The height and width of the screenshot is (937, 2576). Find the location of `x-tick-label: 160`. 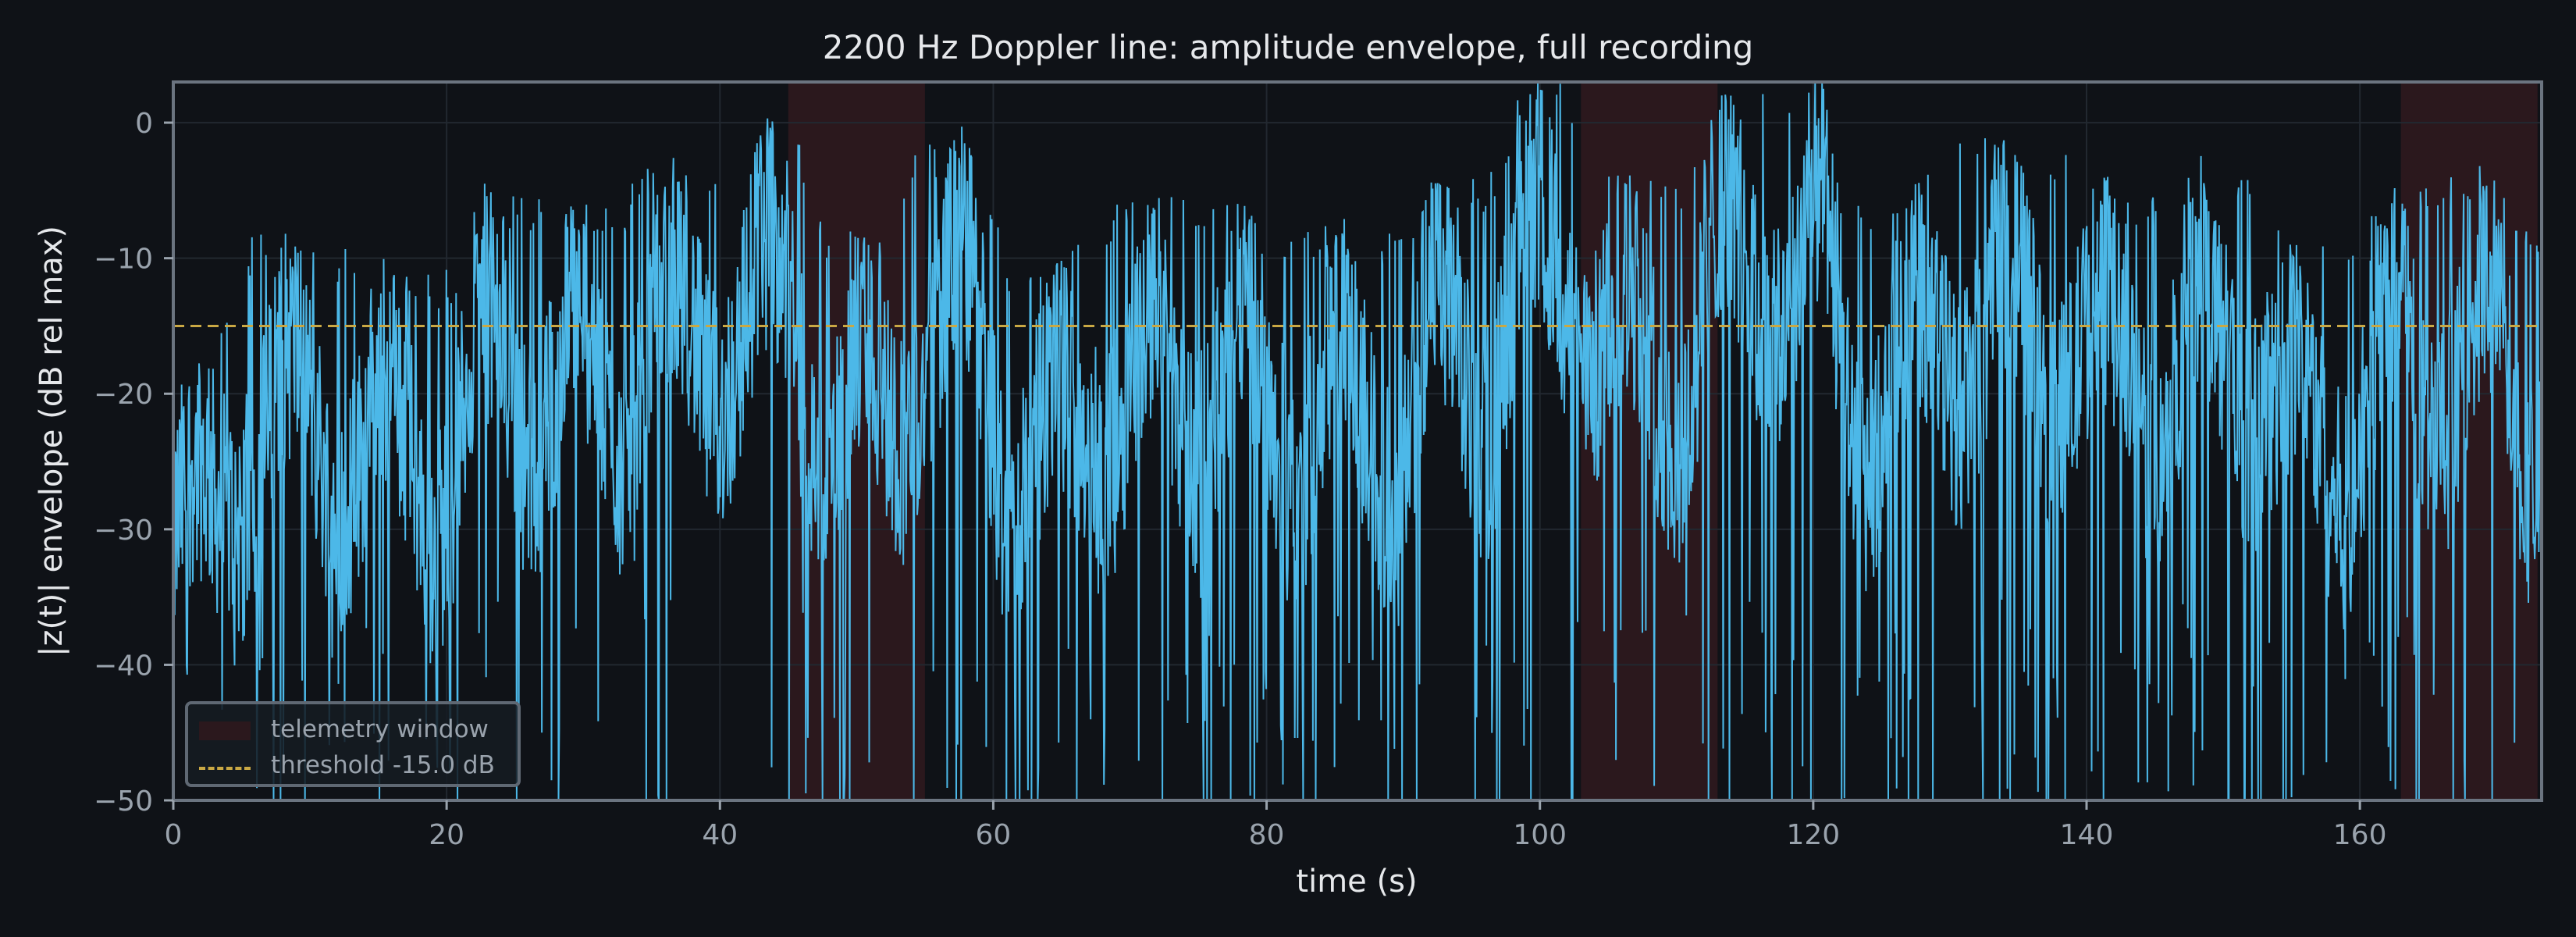

x-tick-label: 160 is located at coordinates (2360, 835).